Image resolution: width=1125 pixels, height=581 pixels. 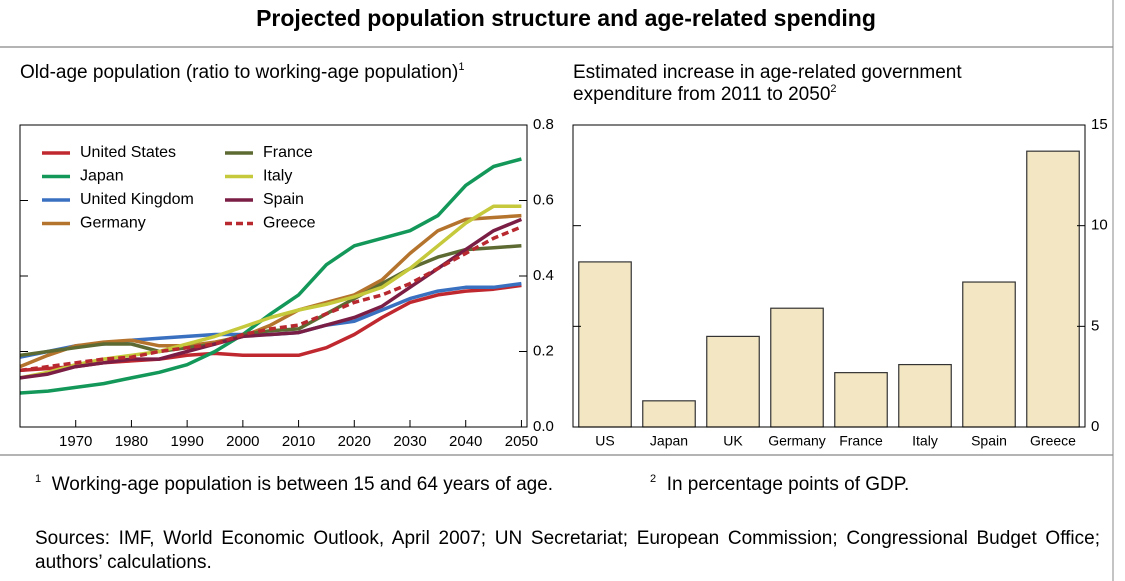 What do you see at coordinates (1095, 325) in the screenshot?
I see `y-tick-label: 5` at bounding box center [1095, 325].